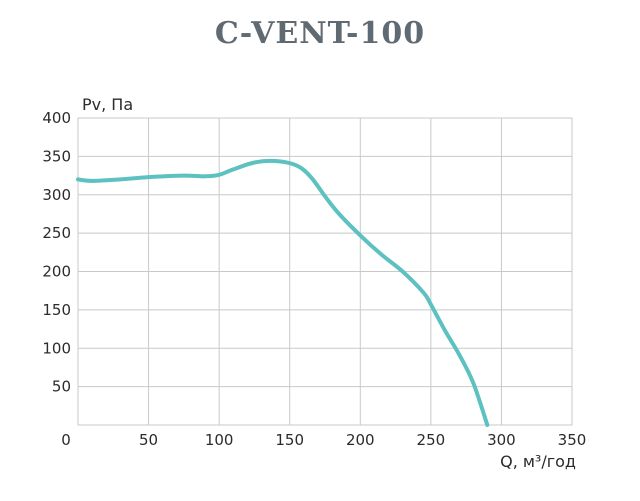  Describe the element at coordinates (56, 348) in the screenshot. I see `y-tick-label: 100` at that location.